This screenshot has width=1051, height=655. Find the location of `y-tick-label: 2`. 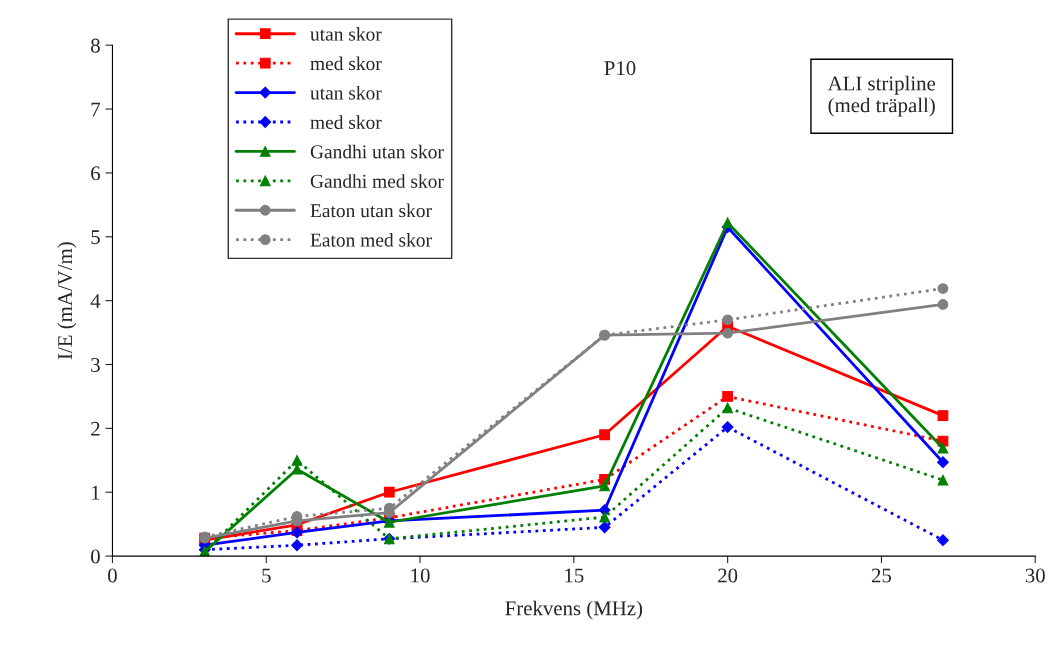

y-tick-label: 2 is located at coordinates (95, 428).